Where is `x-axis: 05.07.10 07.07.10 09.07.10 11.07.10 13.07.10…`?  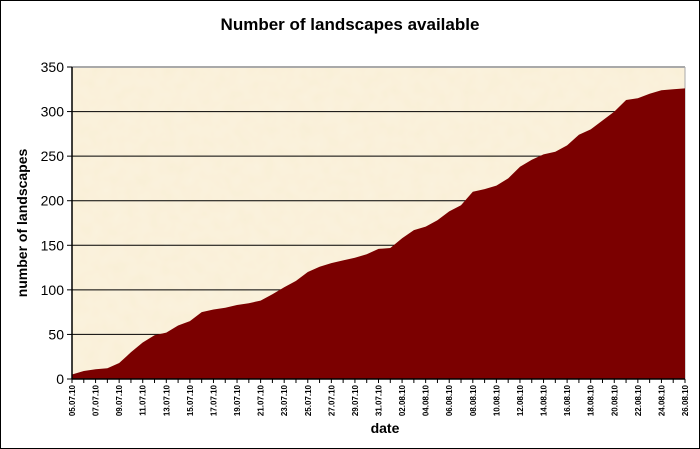
x-axis: 05.07.10 07.07.10 09.07.10 11.07.10 13.07.10… is located at coordinates (379, 397).